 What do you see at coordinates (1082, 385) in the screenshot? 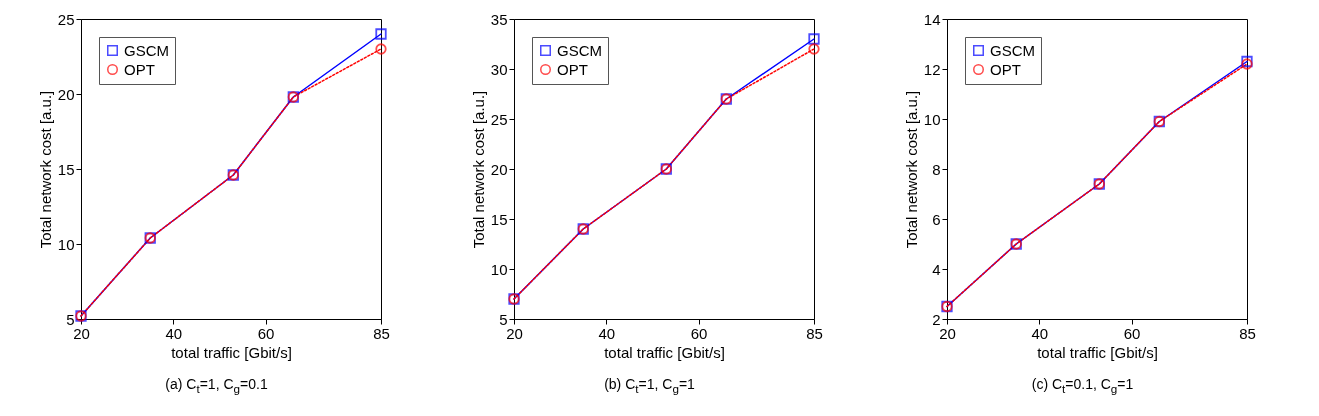
I see `text: (c) C$_{t}$=0.1, C$_{g}$=1` at bounding box center [1082, 385].